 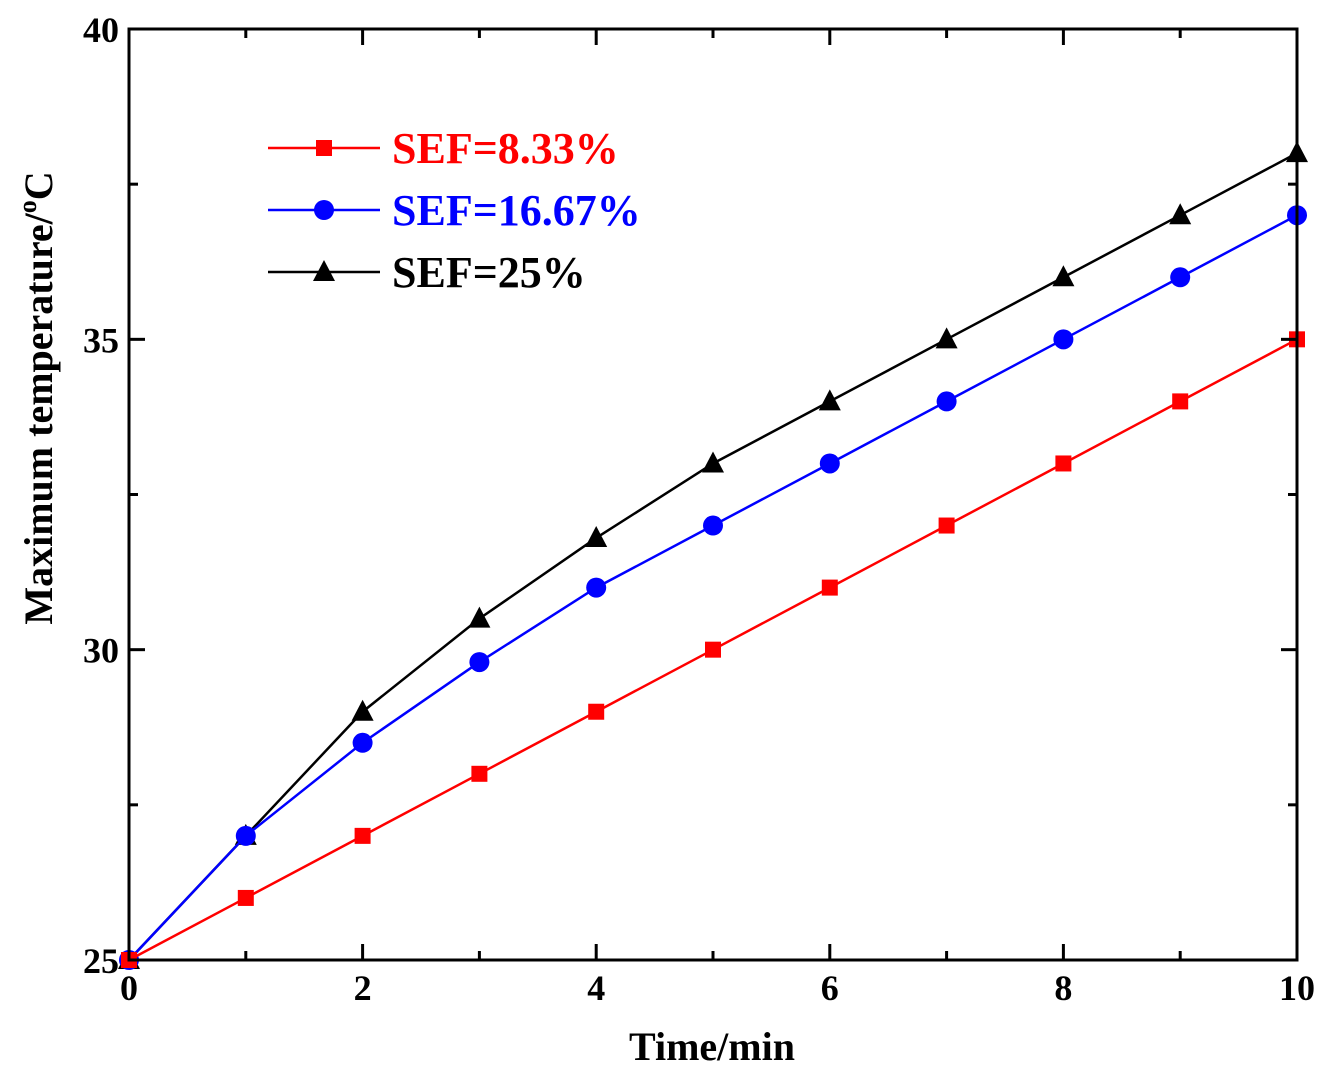 I want to click on legend-entry: SEF=16.67%, so click(x=454, y=210).